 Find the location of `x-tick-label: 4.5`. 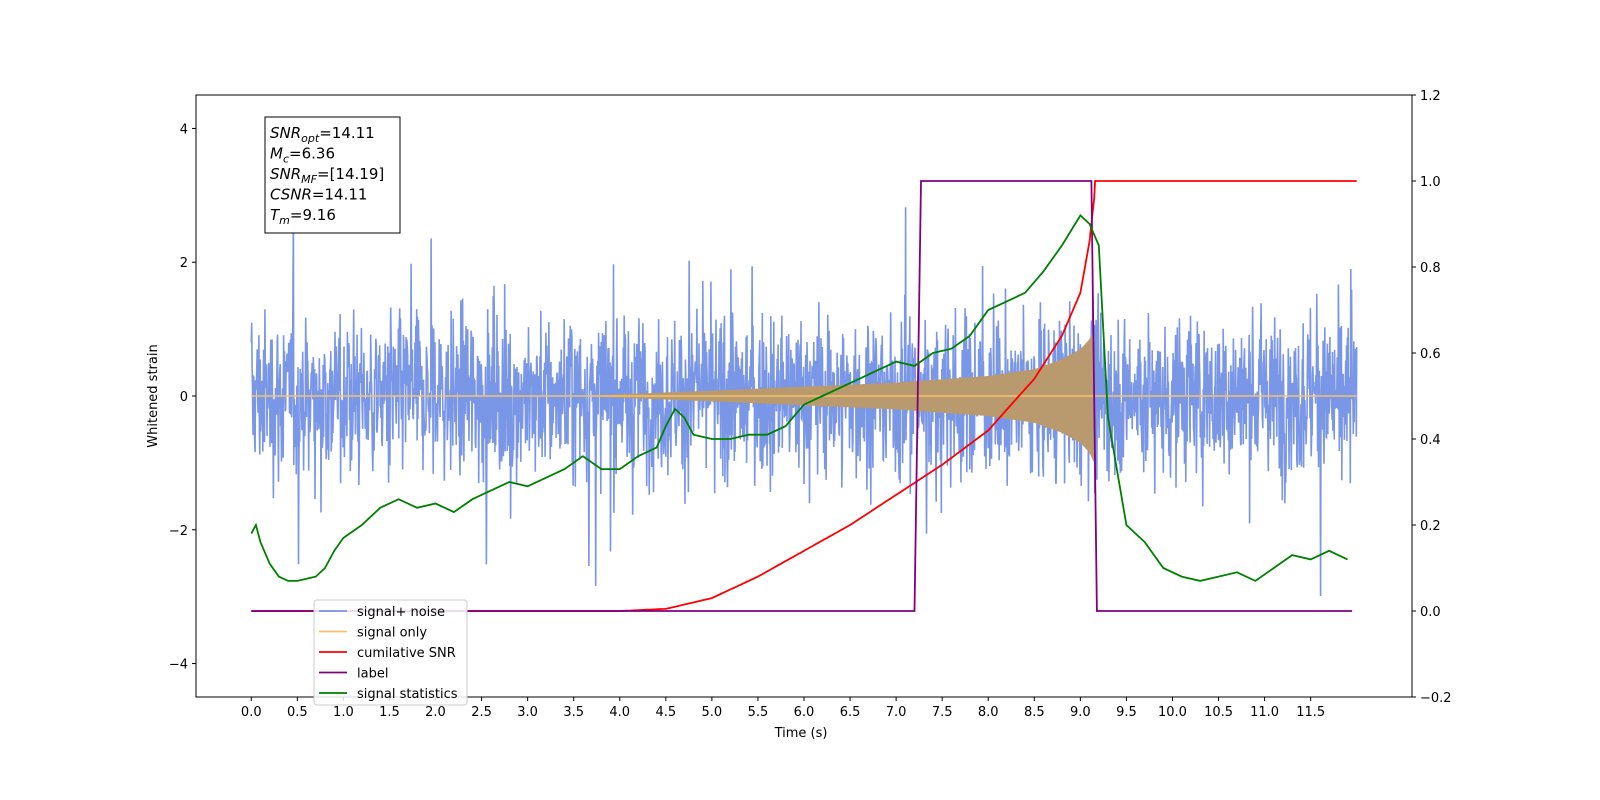

x-tick-label: 4.5 is located at coordinates (665, 712).